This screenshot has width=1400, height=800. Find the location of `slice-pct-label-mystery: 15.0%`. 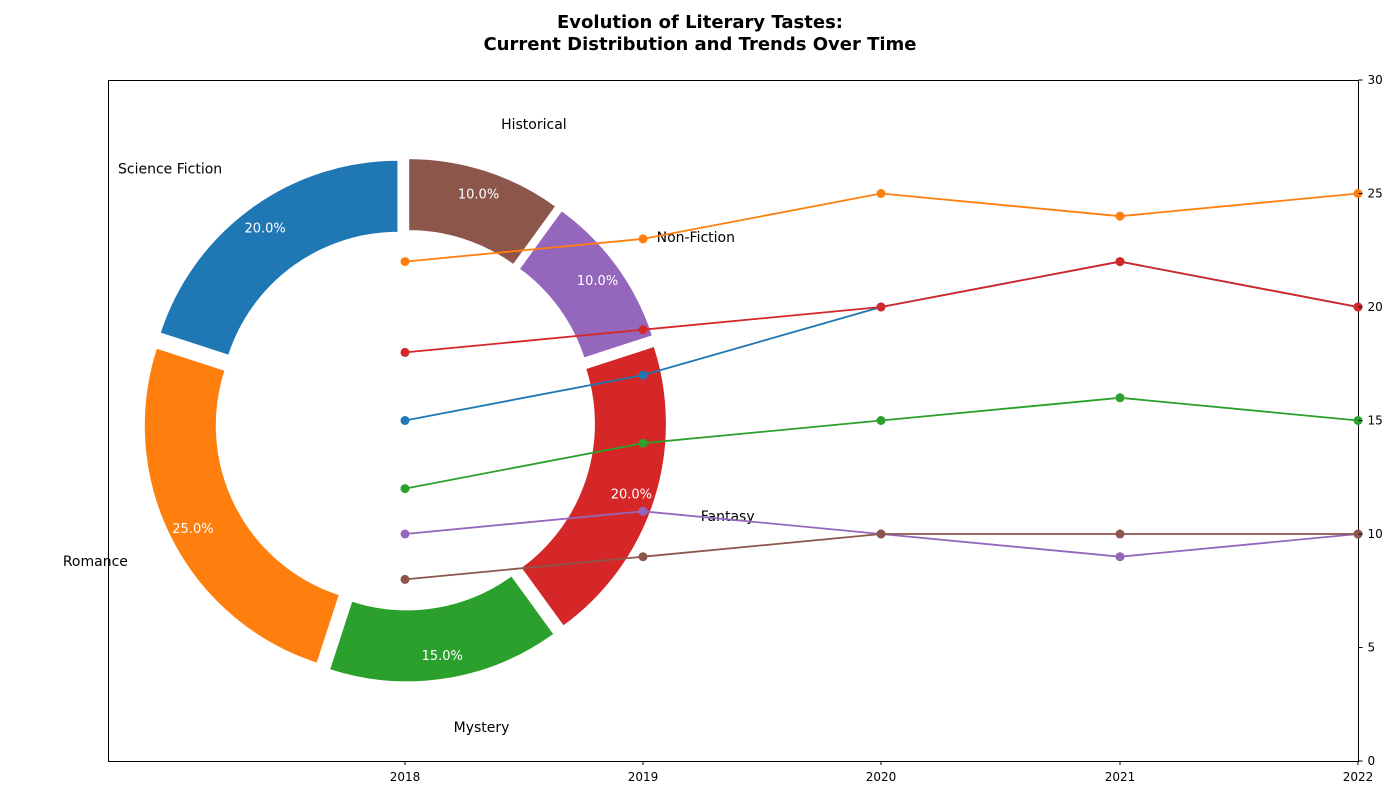

slice-pct-label-mystery: 15.0% is located at coordinates (442, 656).